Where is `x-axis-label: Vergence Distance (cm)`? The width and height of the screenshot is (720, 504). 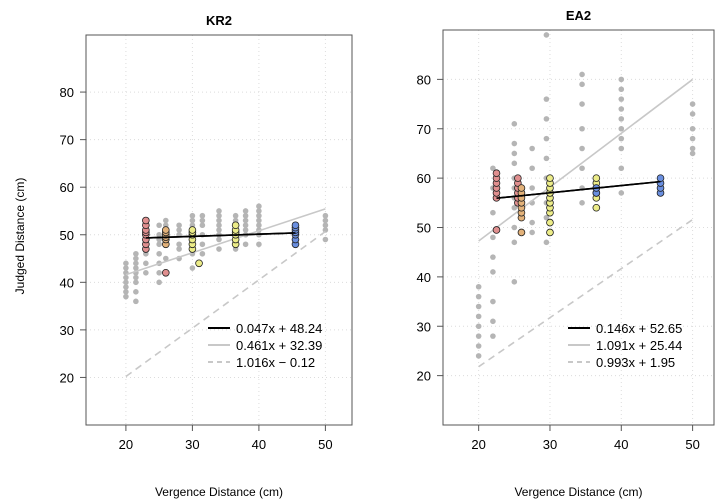
x-axis-label: Vergence Distance (cm) is located at coordinates (219, 492).